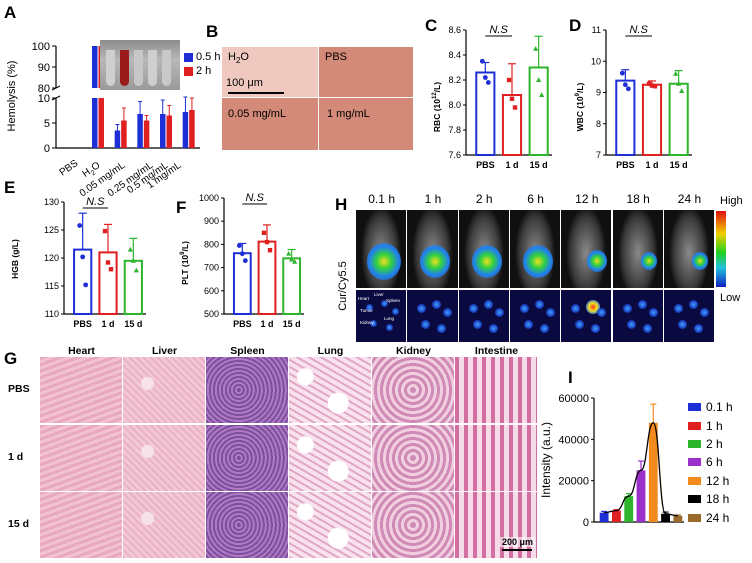 The height and width of the screenshot is (563, 752). I want to click on i-legend-item: 0.1 h, so click(710, 407).